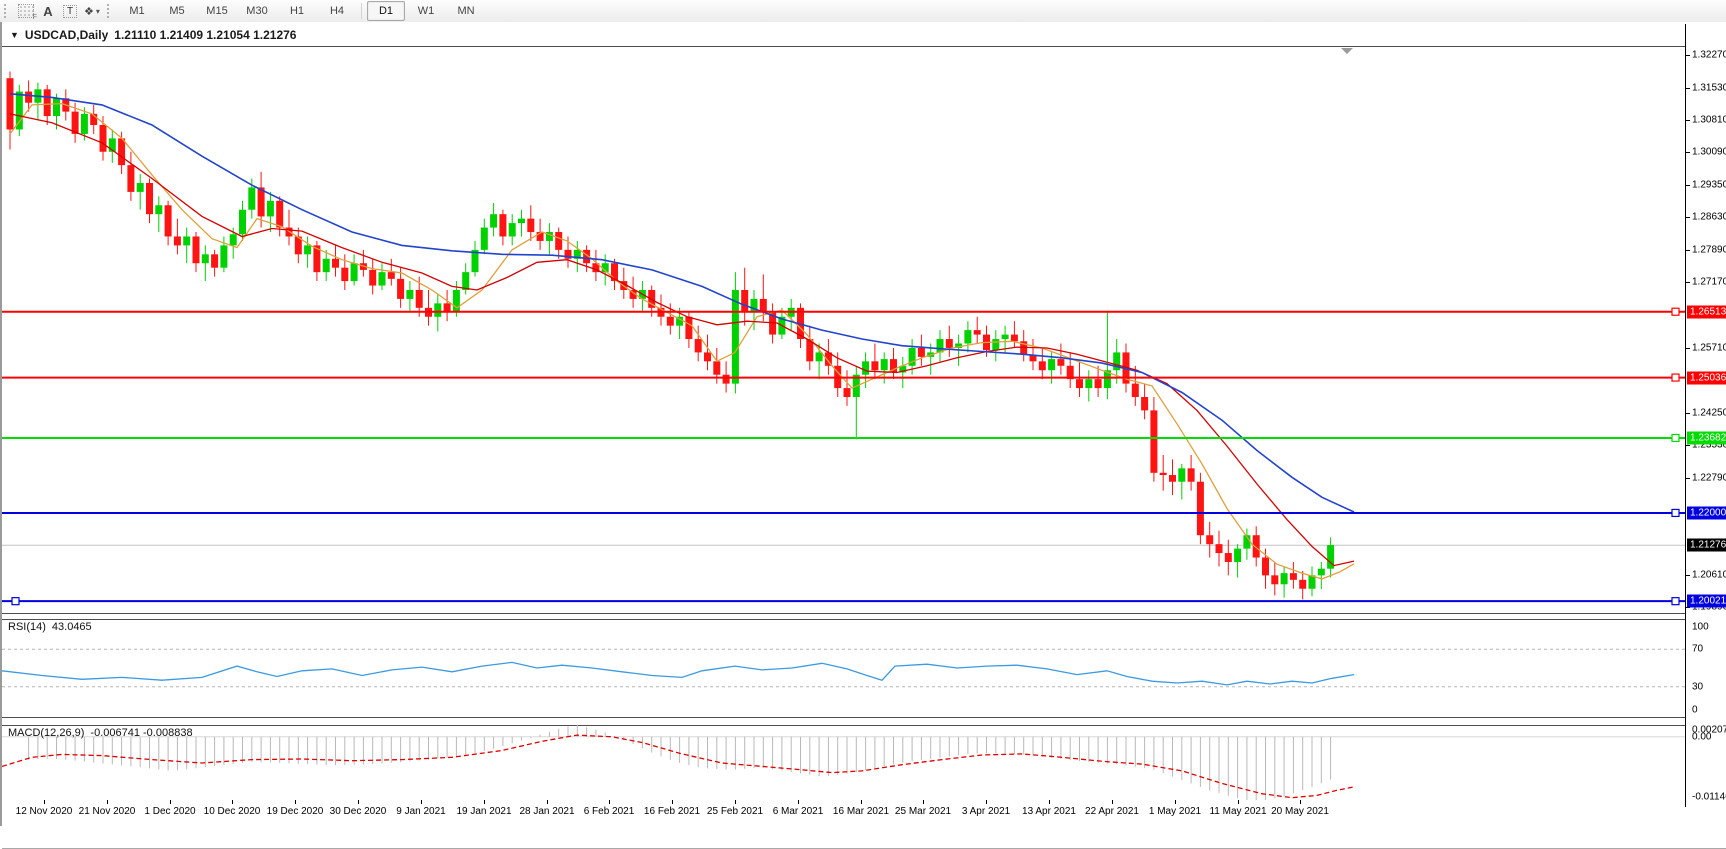 Image resolution: width=1726 pixels, height=849 pixels. I want to click on timeframe-group-handle, so click(110, 11).